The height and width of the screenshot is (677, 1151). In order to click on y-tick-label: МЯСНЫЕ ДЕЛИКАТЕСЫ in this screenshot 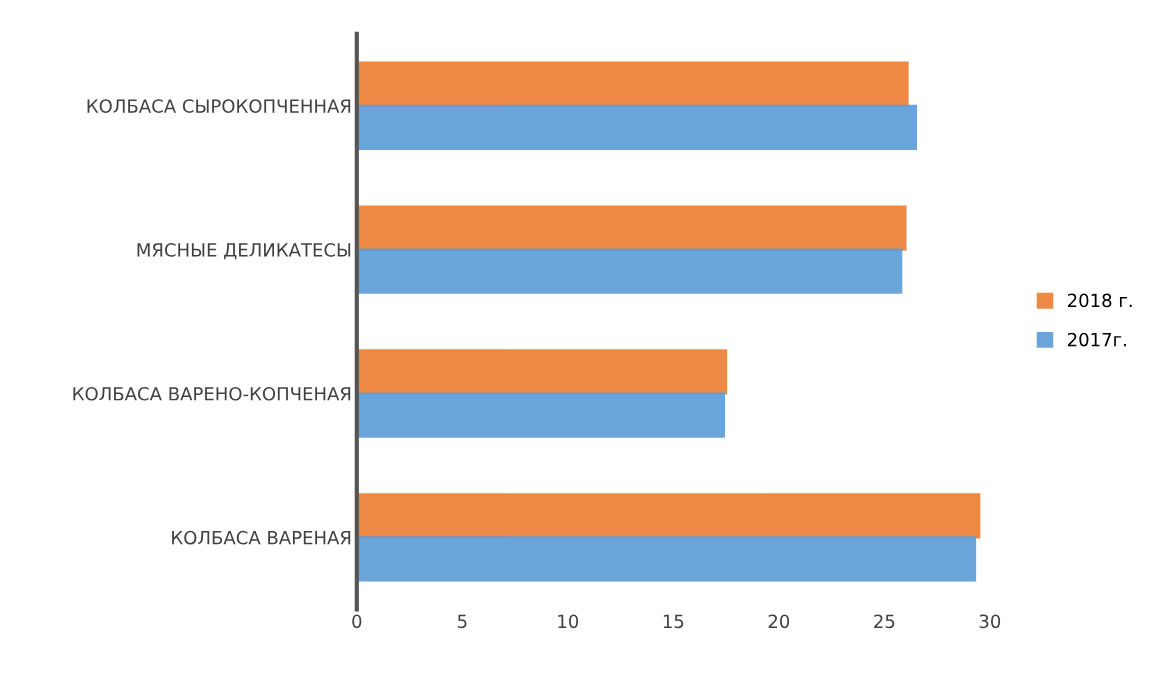, I will do `click(244, 251)`.